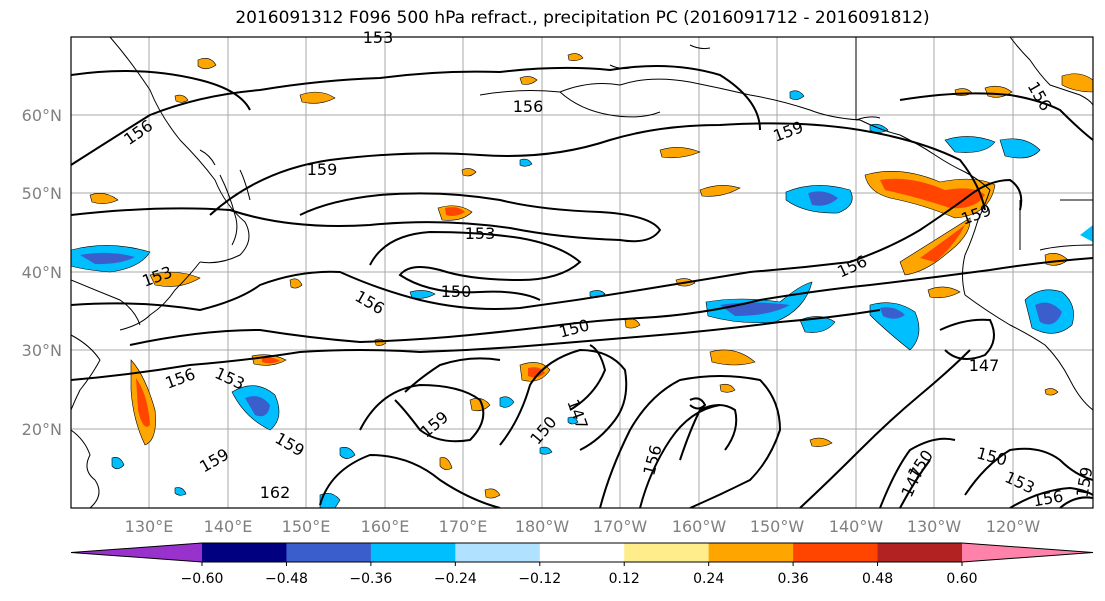 The image size is (1105, 601). I want to click on lon-label: 180°W, so click(542, 526).